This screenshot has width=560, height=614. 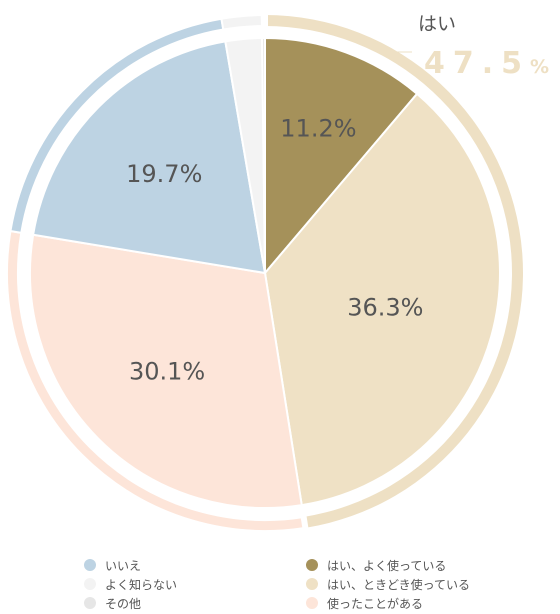 I want to click on legend-label: 使ったことがある, so click(x=375, y=603).